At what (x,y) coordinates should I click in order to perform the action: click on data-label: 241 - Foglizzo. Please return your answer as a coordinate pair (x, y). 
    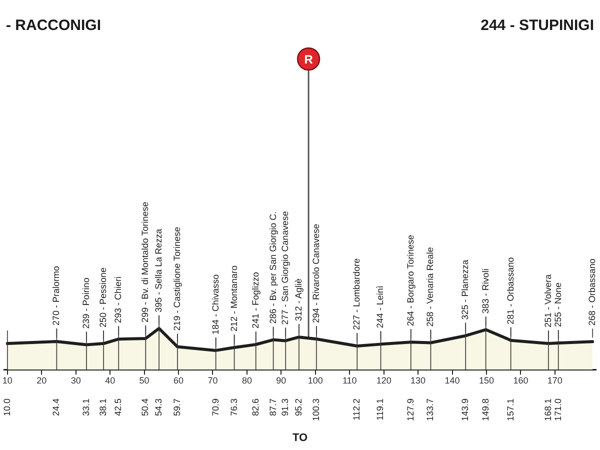
    Looking at the image, I should click on (255, 300).